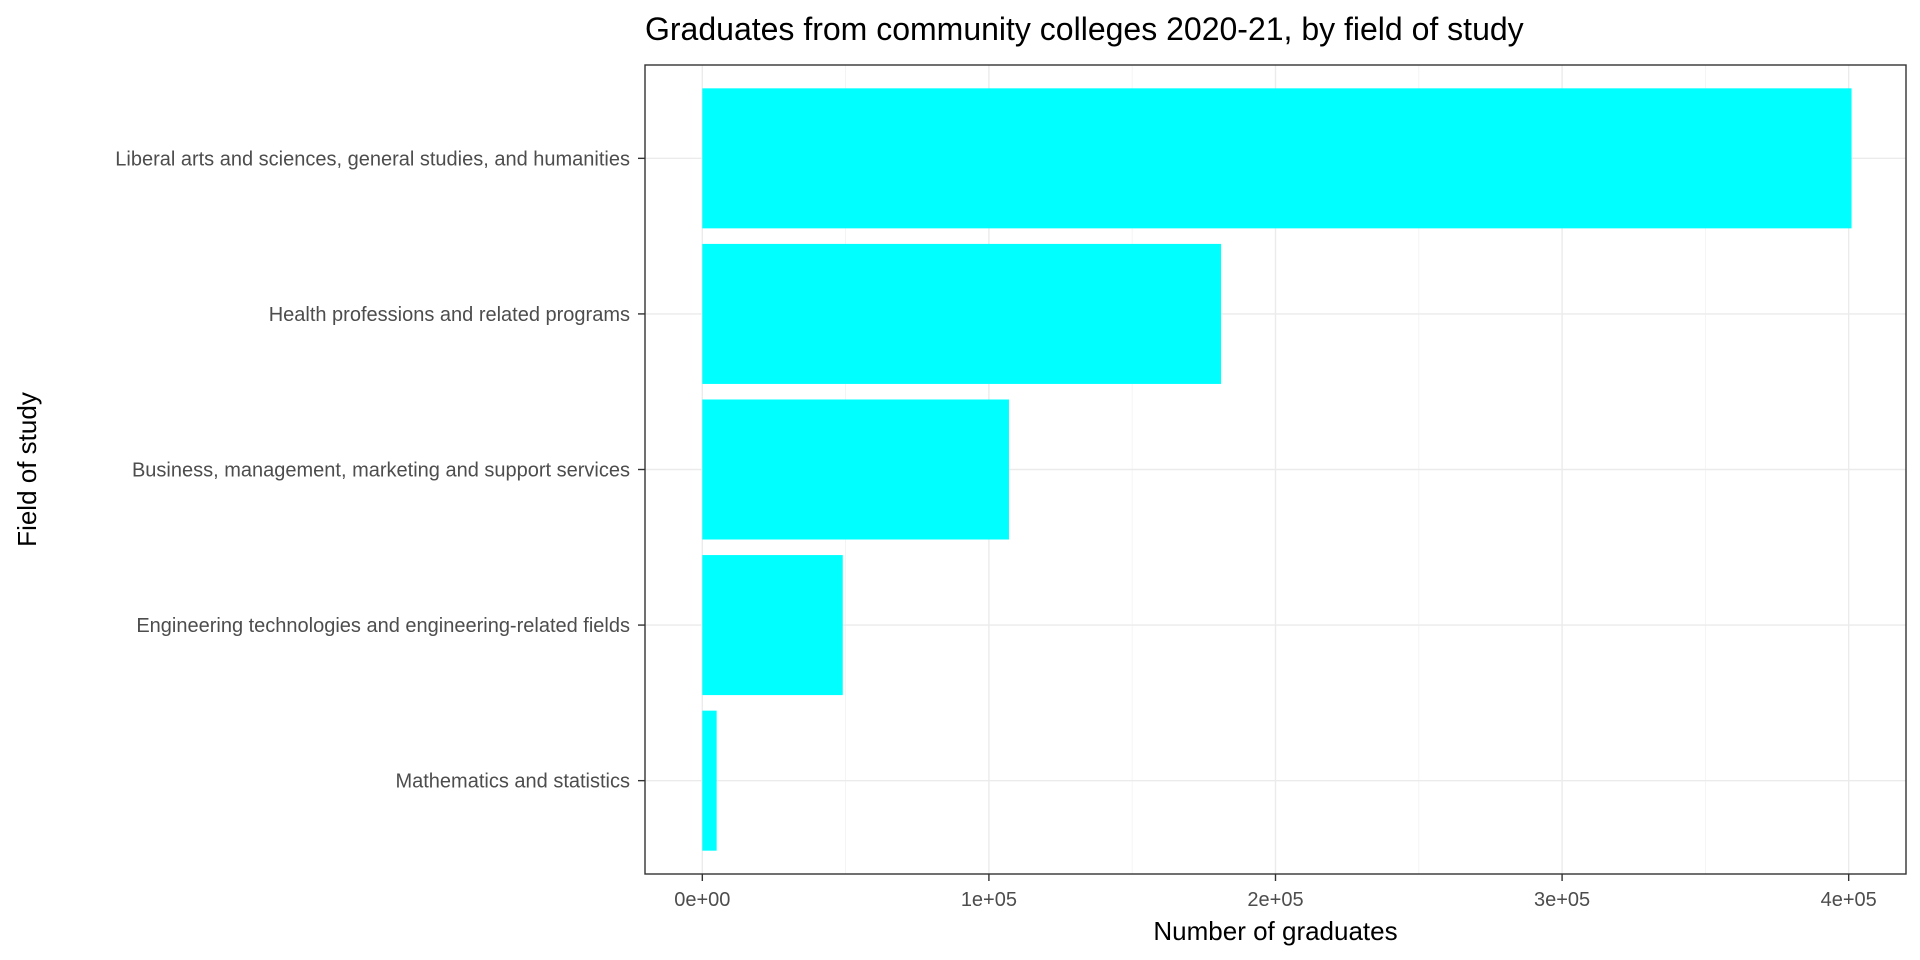  Describe the element at coordinates (1275, 900) in the screenshot. I see `x-tick-label: 2e+05` at that location.